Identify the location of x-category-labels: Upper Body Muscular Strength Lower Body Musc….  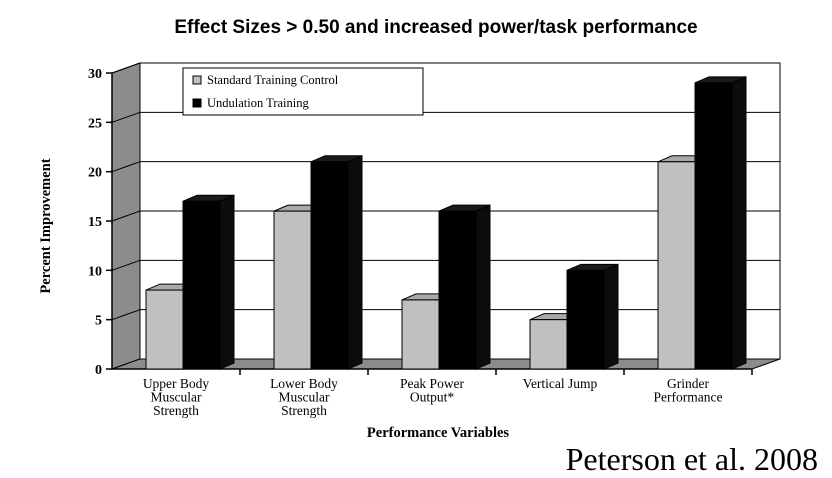
(433, 397).